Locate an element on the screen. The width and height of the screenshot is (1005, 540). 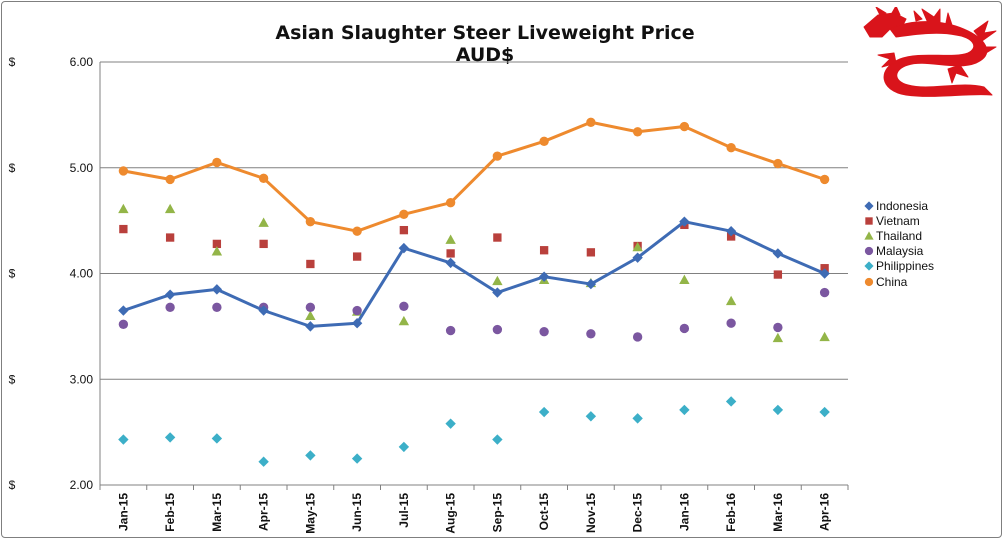
x-tick-label: Mar-16 is located at coordinates (778, 512).